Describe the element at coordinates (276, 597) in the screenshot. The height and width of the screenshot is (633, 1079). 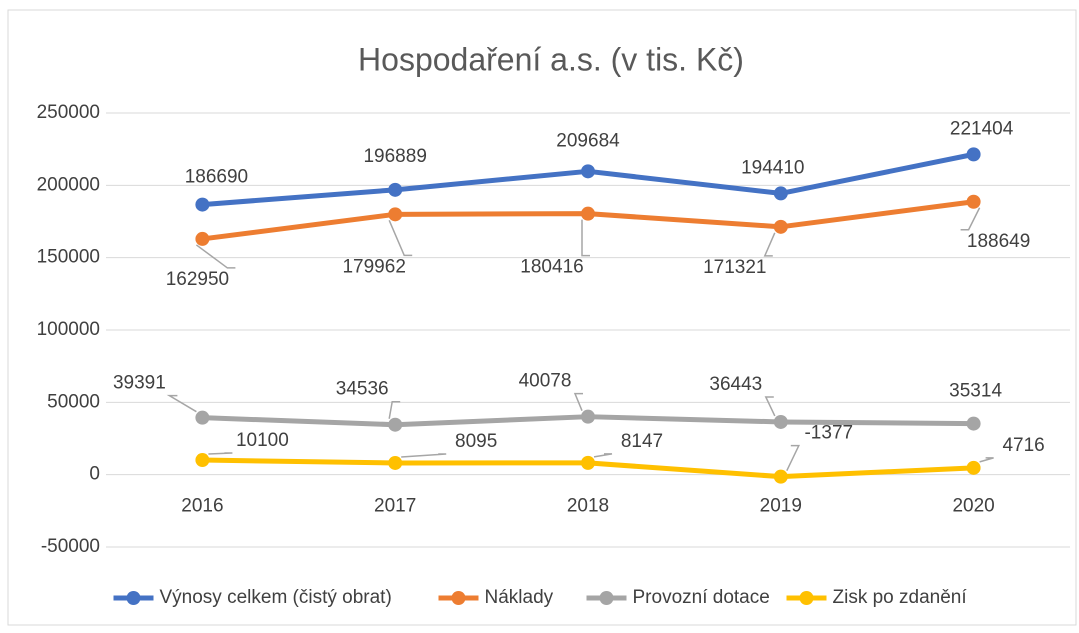
I see `legend-label: Výnosy celkem (čistý obrat)` at that location.